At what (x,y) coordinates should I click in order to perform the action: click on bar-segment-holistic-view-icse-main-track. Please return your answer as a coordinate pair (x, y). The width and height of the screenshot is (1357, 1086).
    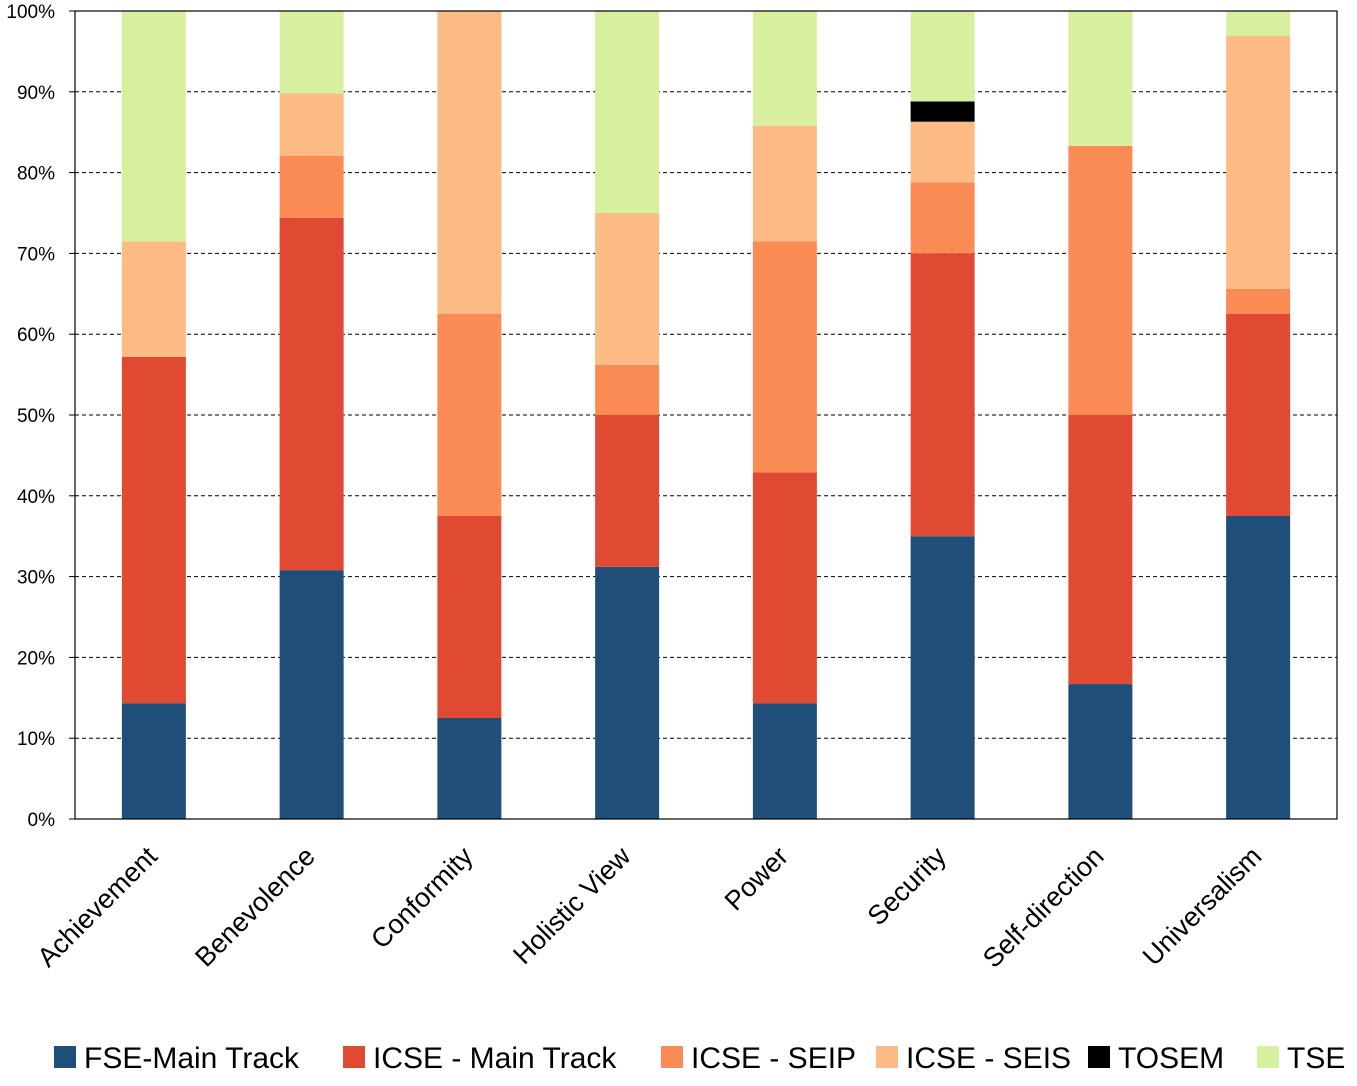
    Looking at the image, I should click on (627, 491).